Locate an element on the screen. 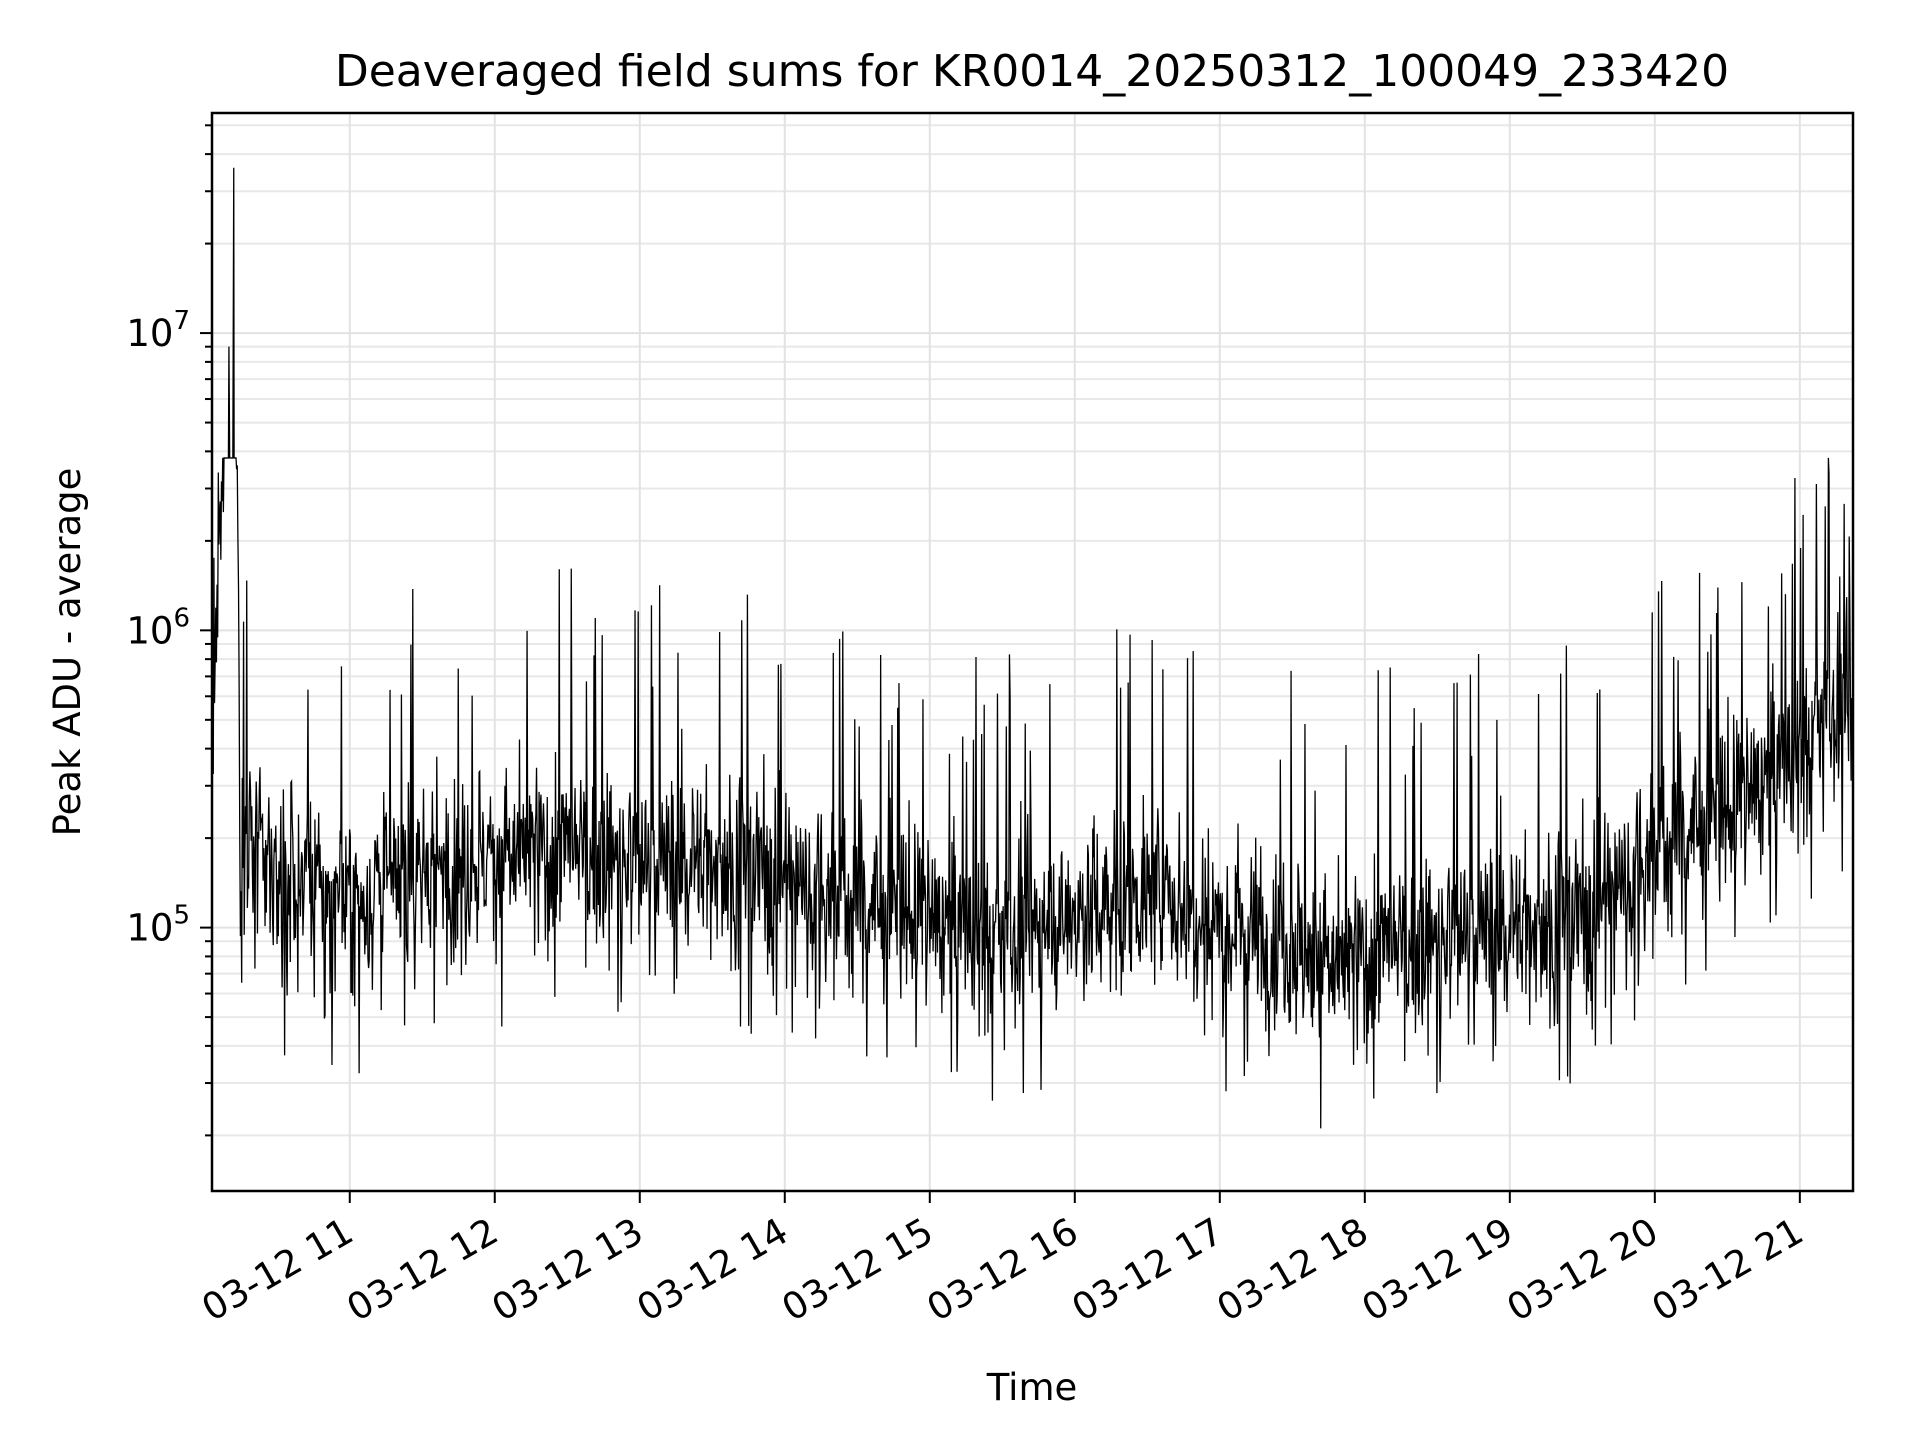 The height and width of the screenshot is (1440, 1920). x-tick-label: 03-12 11 is located at coordinates (278, 1270).